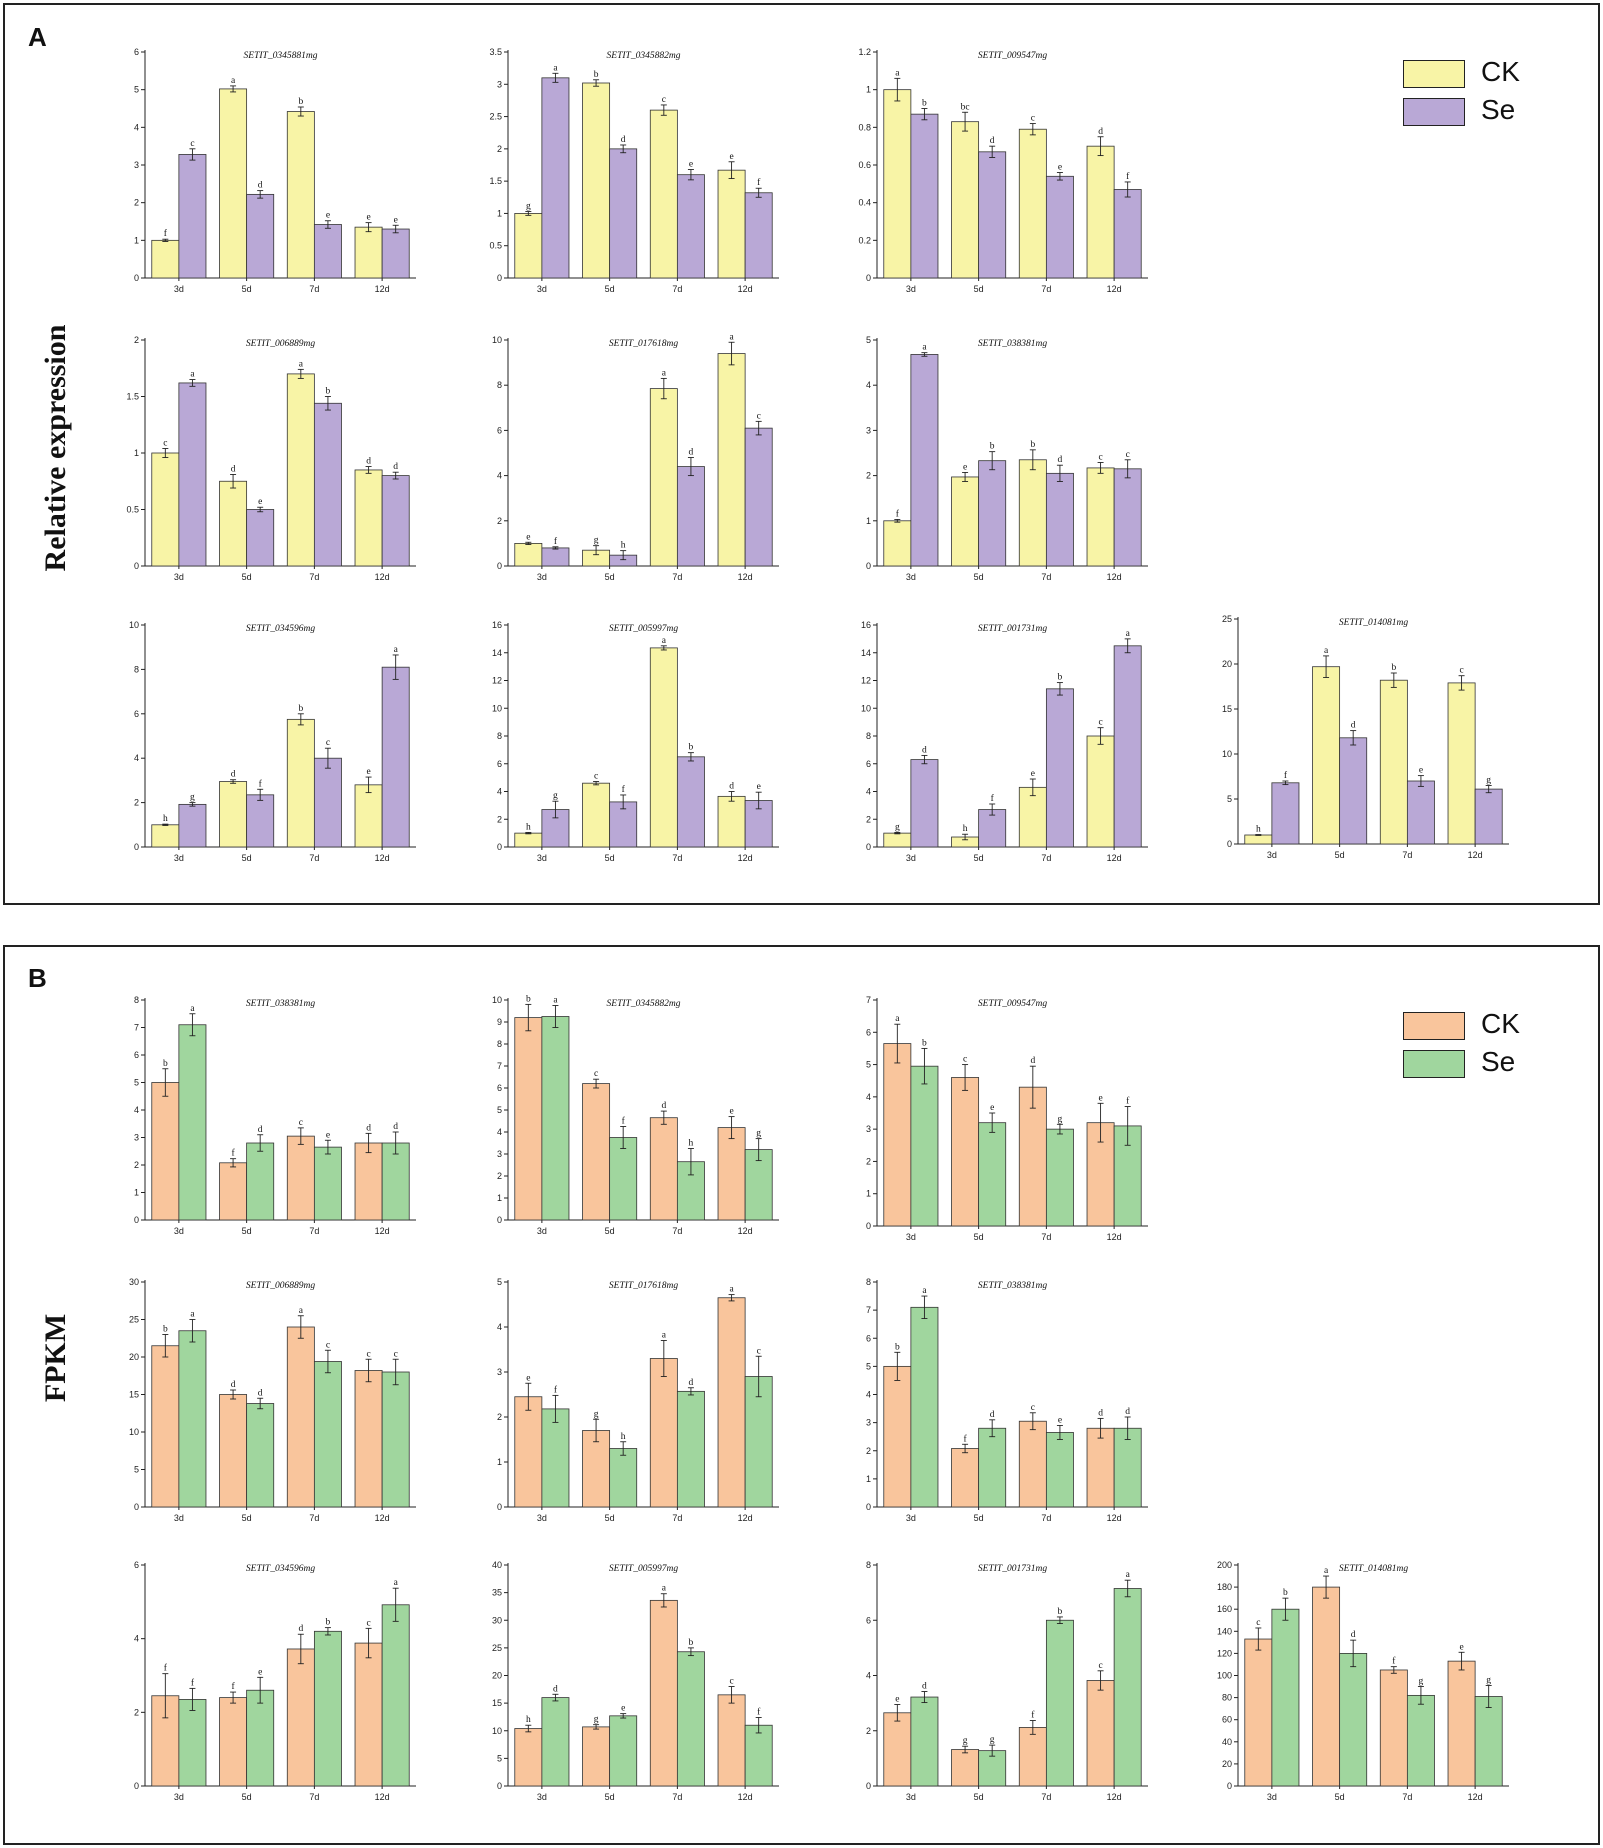 Image resolution: width=1603 pixels, height=1848 pixels. Describe the element at coordinates (280, 1004) in the screenshot. I see `chart-title: SETIT_038381mg` at that location.